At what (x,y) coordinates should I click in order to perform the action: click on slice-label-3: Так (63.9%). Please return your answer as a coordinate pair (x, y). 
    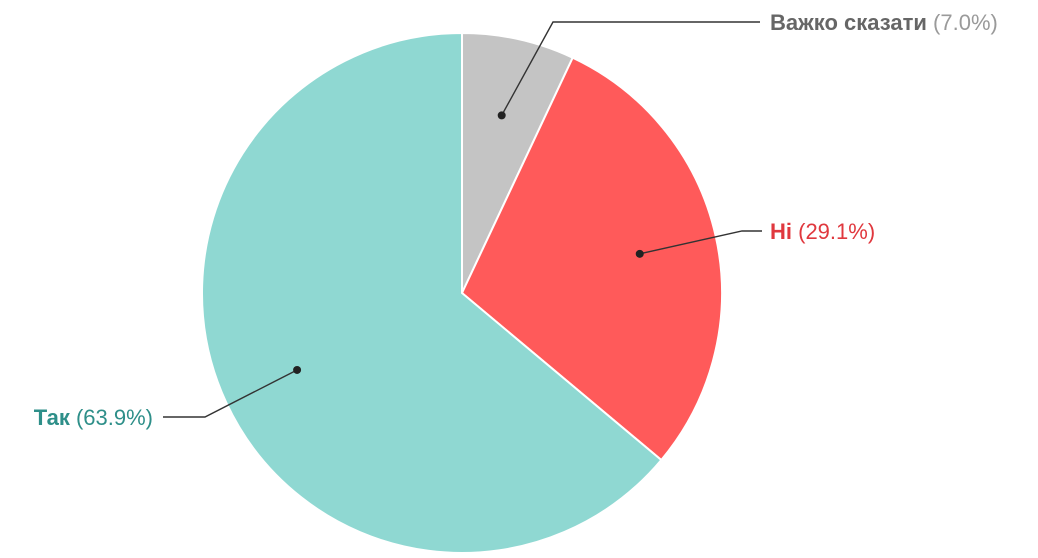
    Looking at the image, I should click on (93, 417).